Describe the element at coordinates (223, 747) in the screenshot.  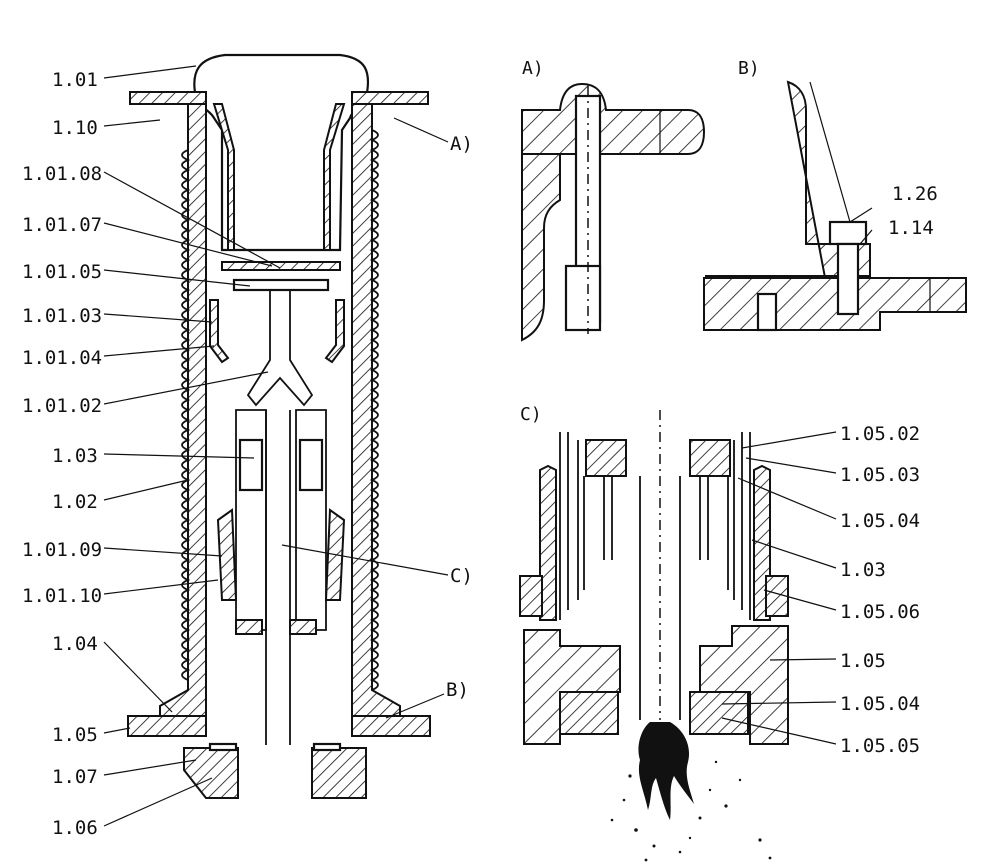
I see `gasket-left` at that location.